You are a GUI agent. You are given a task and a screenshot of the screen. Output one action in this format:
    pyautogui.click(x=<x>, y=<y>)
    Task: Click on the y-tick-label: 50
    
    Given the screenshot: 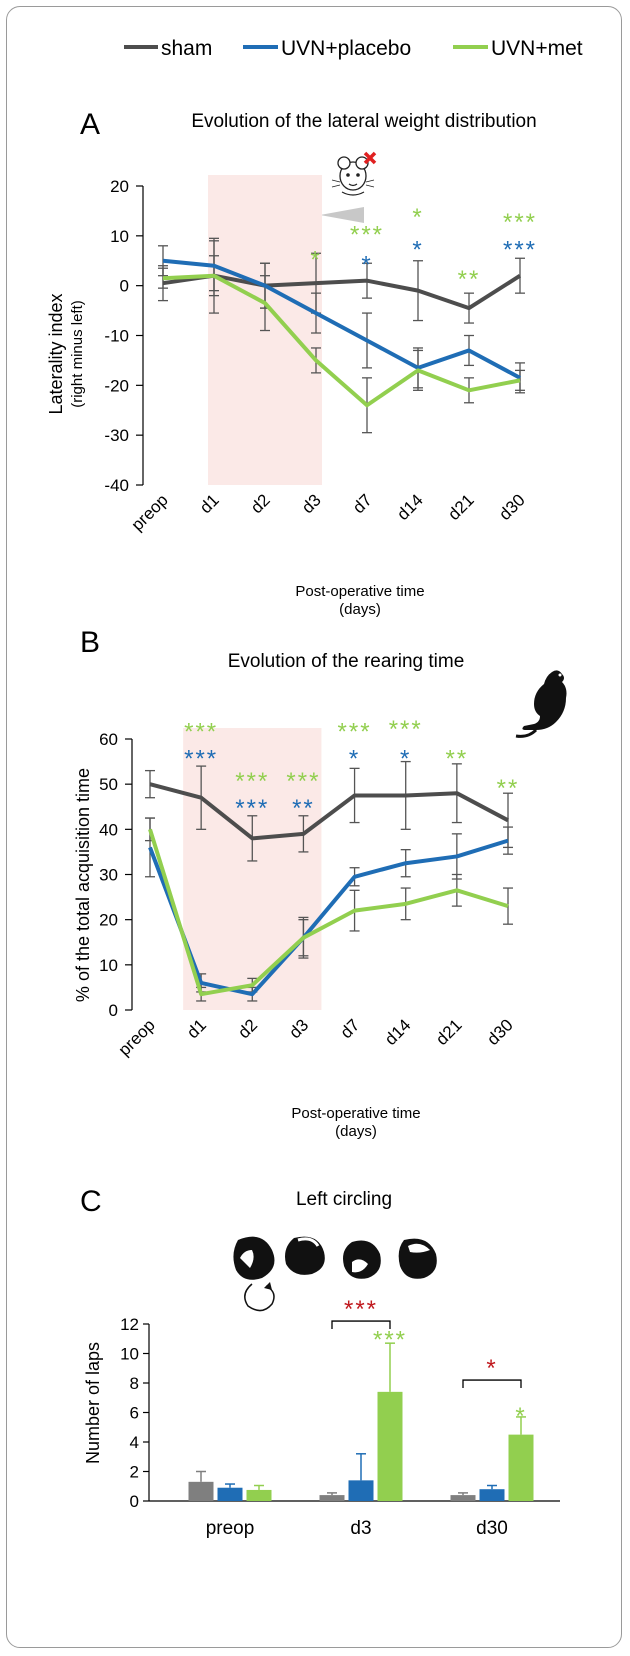 What is the action you would take?
    pyautogui.click(x=108, y=784)
    